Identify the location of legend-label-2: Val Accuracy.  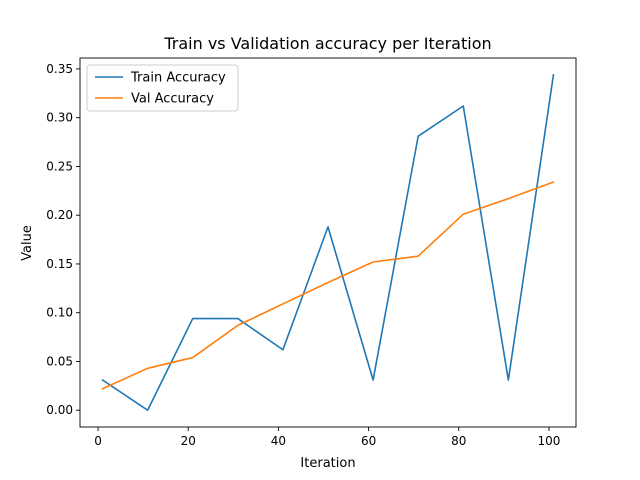
(172, 99).